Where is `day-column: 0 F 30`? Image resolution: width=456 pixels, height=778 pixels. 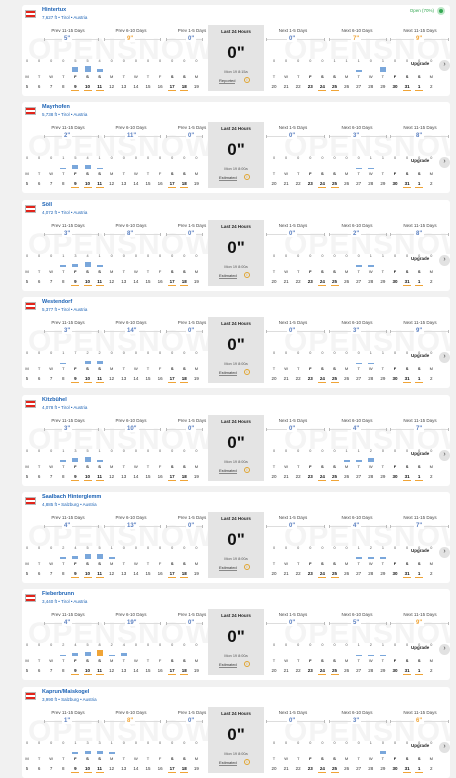 day-column: 0 F 30 is located at coordinates (395, 661).